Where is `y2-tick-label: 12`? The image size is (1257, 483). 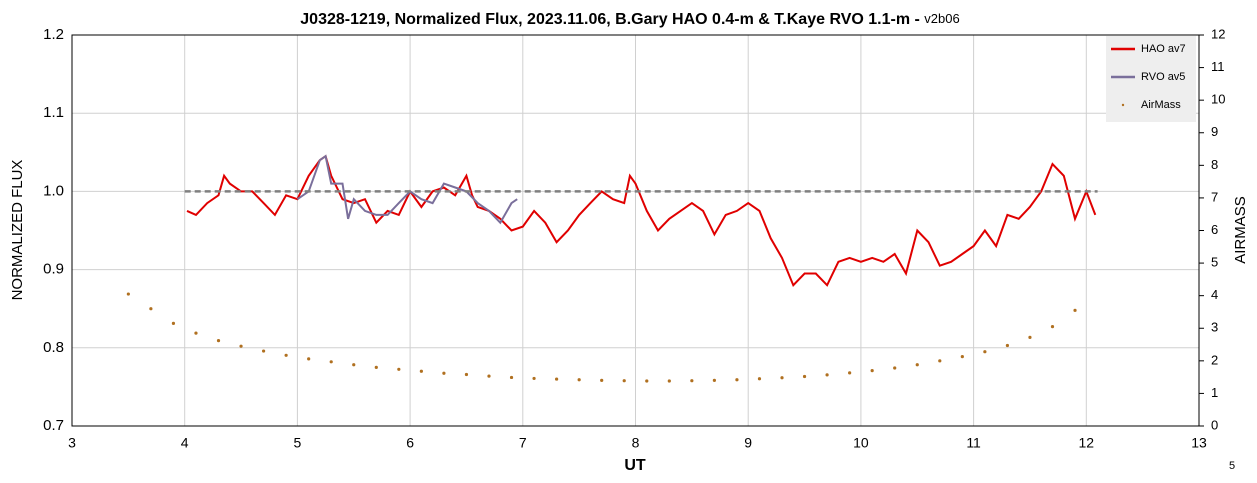 y2-tick-label: 12 is located at coordinates (1218, 33).